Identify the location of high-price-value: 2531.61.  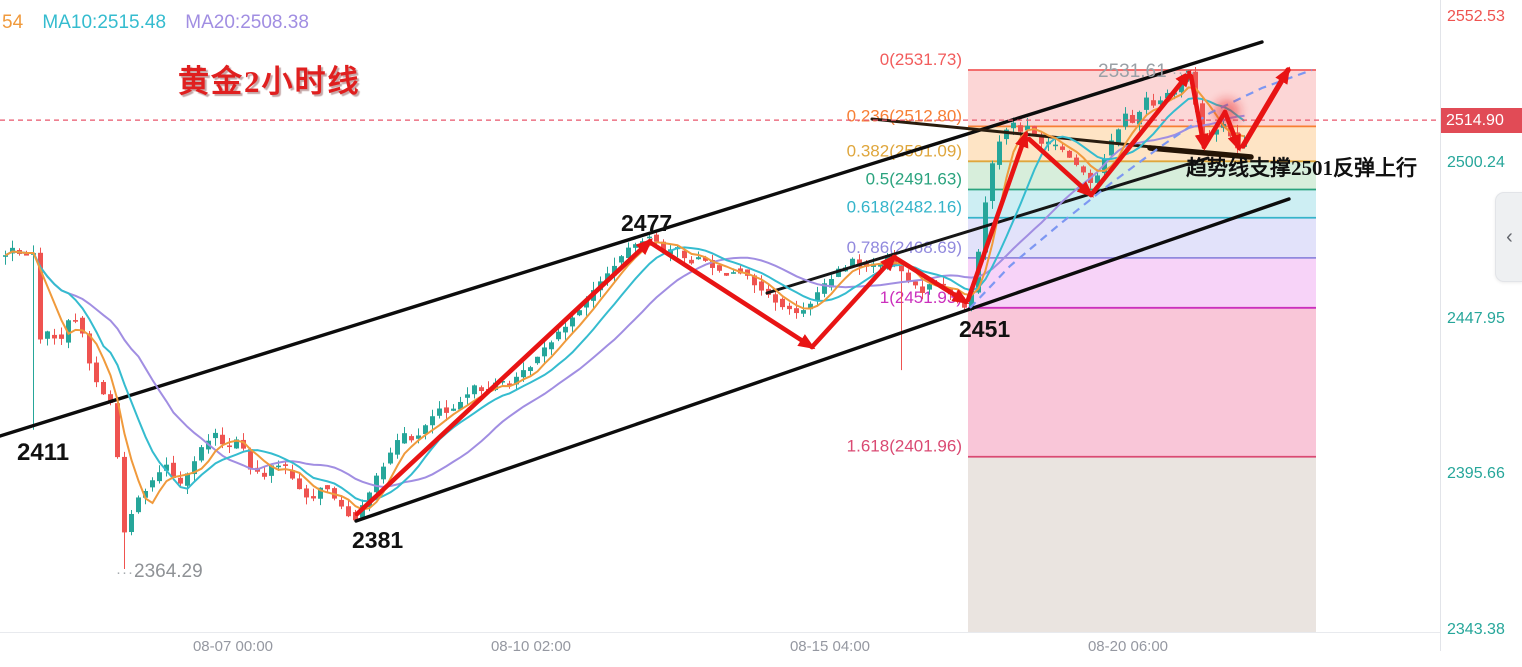
(1132, 71).